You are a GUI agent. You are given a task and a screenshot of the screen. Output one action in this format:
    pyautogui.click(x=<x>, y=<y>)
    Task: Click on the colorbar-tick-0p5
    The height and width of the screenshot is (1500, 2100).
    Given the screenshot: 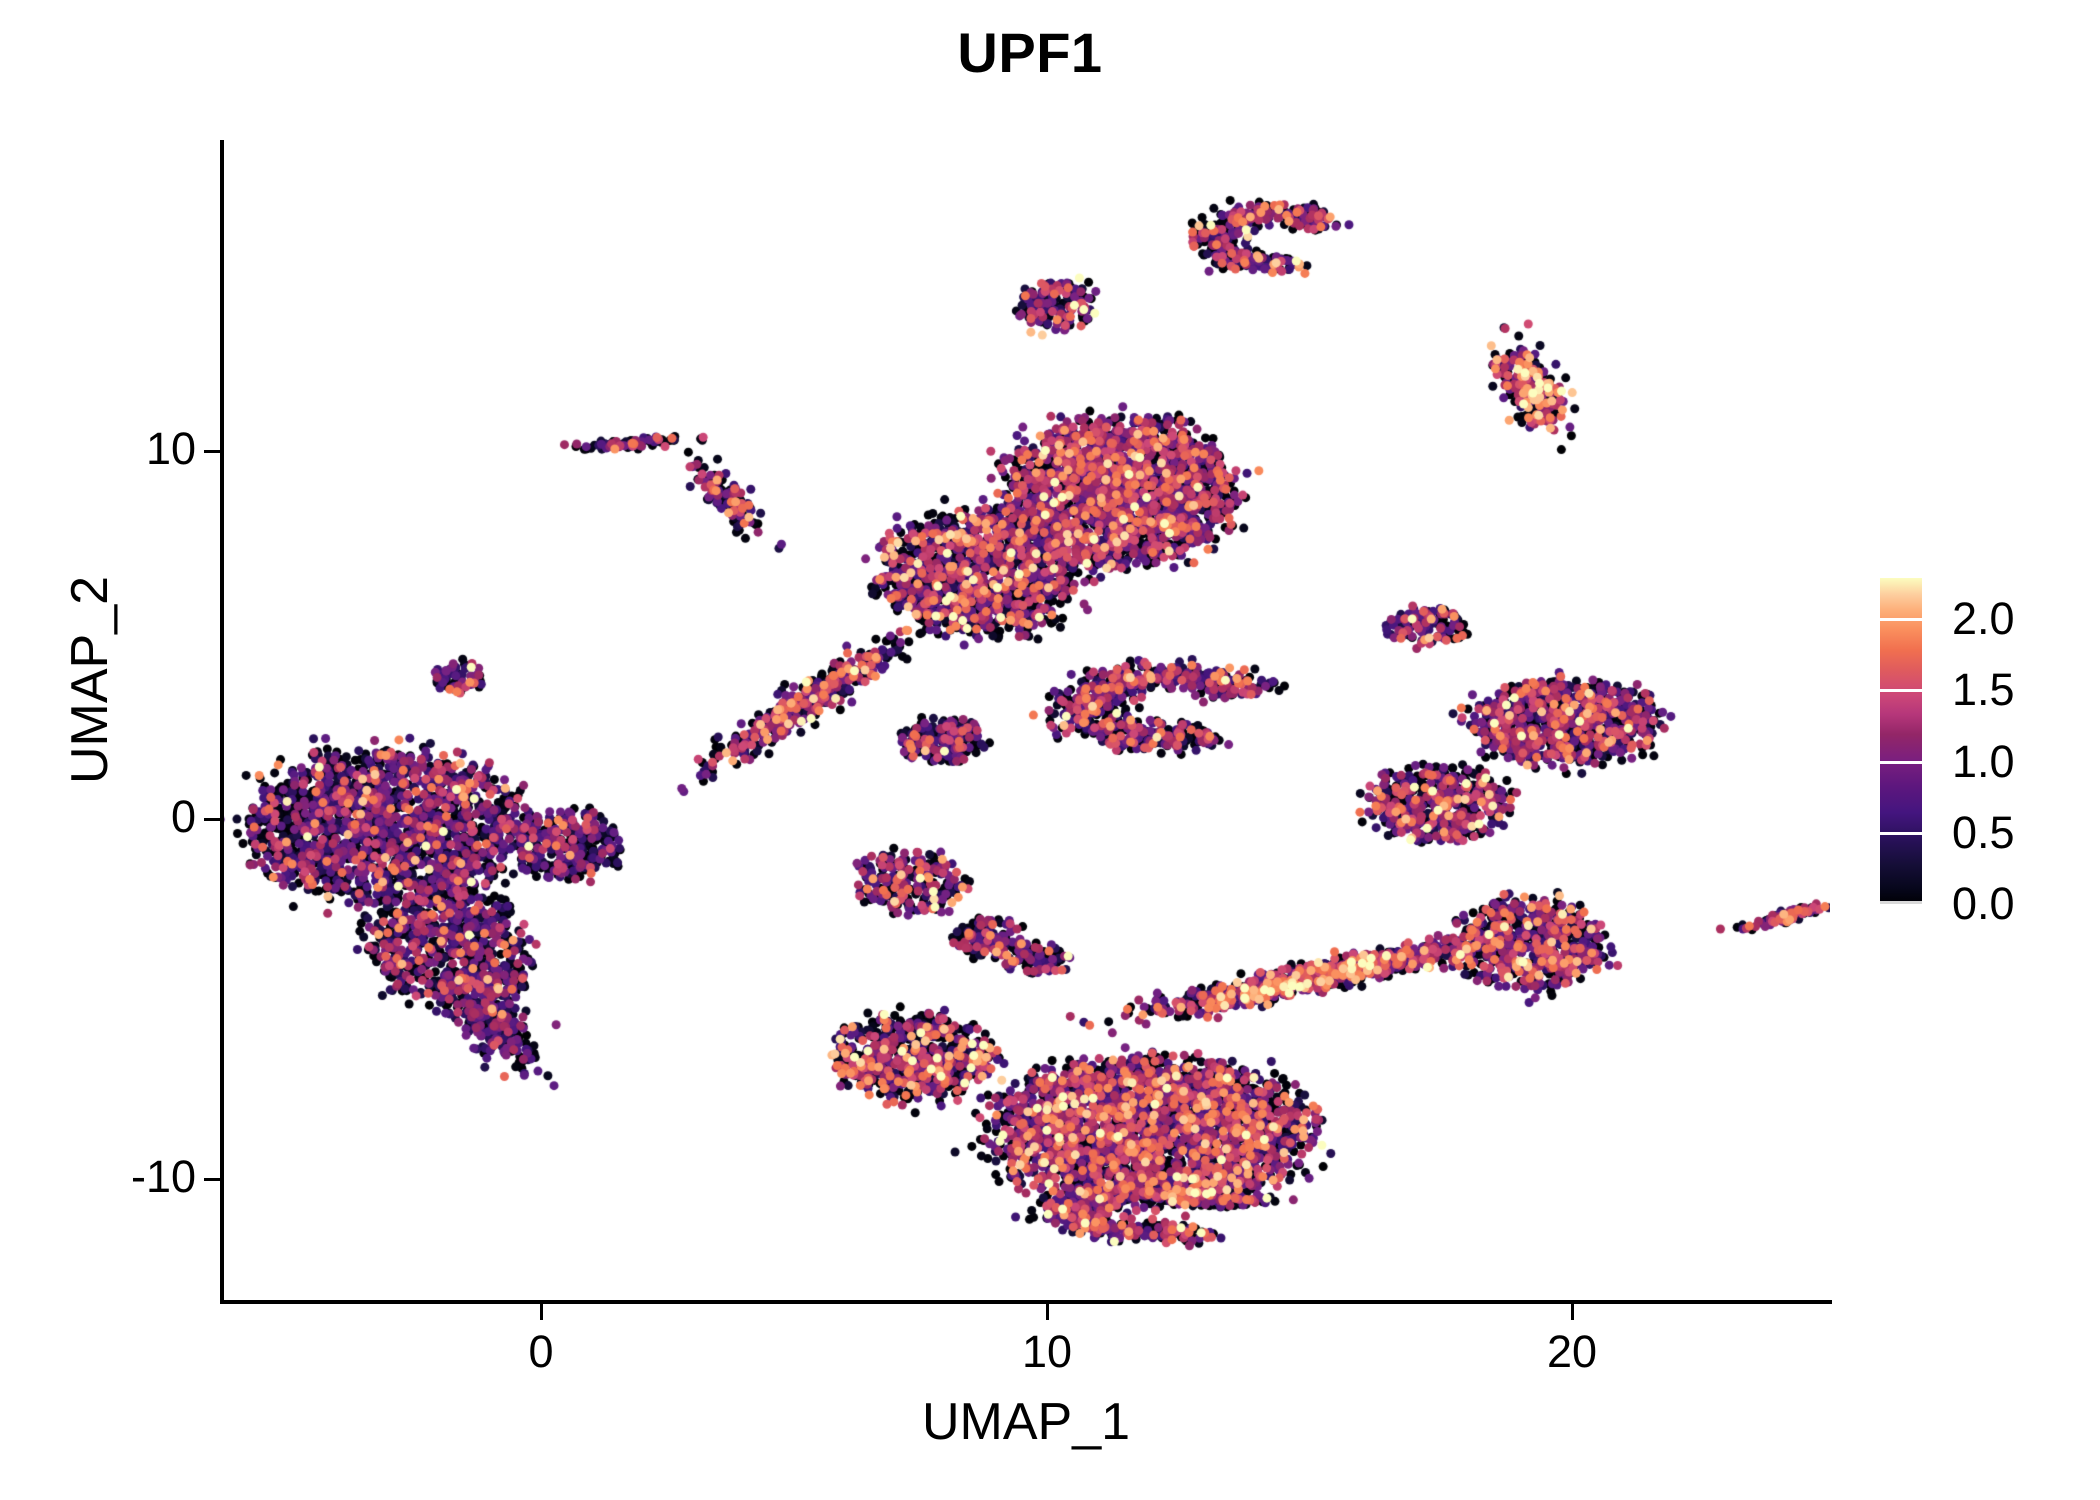 What is the action you would take?
    pyautogui.click(x=1901, y=833)
    